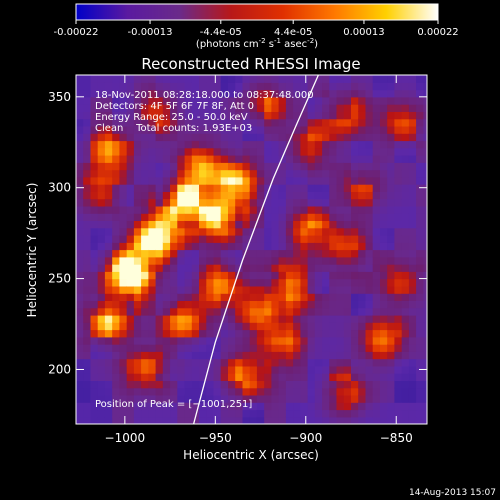 The image size is (500, 500). Describe the element at coordinates (171, 117) in the screenshot. I see `info-line-energy: Energy Range: 25.0 - 50.0 keV` at that location.